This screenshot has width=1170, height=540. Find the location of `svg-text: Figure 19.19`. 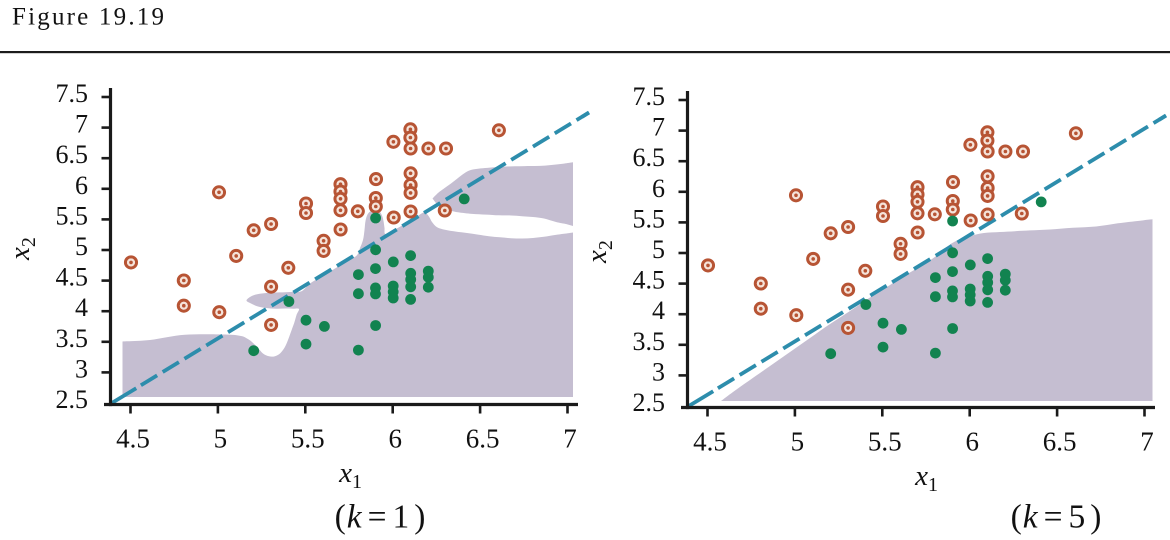

svg-text: Figure 19.19 is located at coordinates (89, 17).